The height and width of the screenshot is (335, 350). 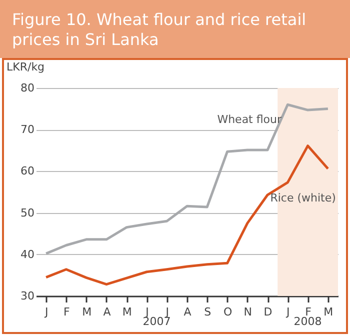 I want to click on text: 2007, so click(x=156, y=321).